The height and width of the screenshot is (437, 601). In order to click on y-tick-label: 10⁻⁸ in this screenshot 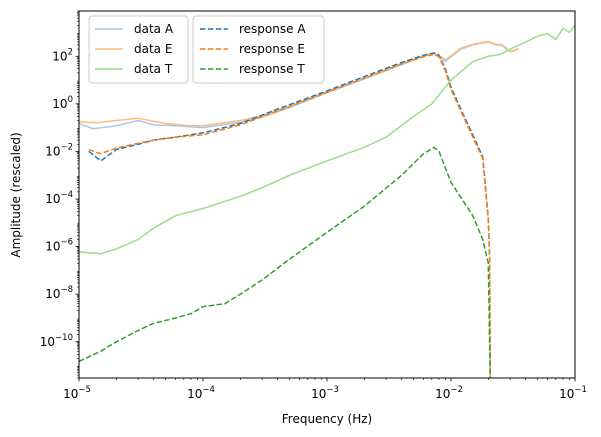, I will do `click(59, 293)`.